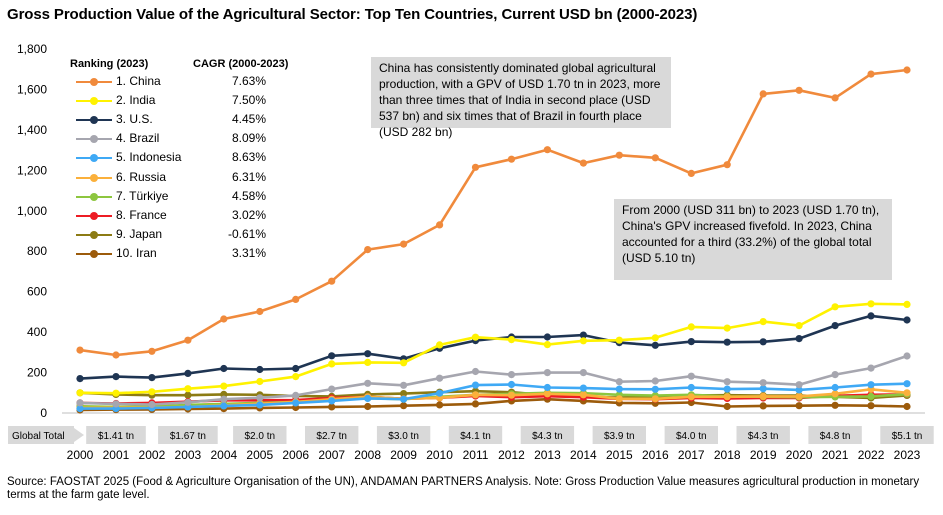  I want to click on legend-series-name: 6. Russia, so click(141, 176).